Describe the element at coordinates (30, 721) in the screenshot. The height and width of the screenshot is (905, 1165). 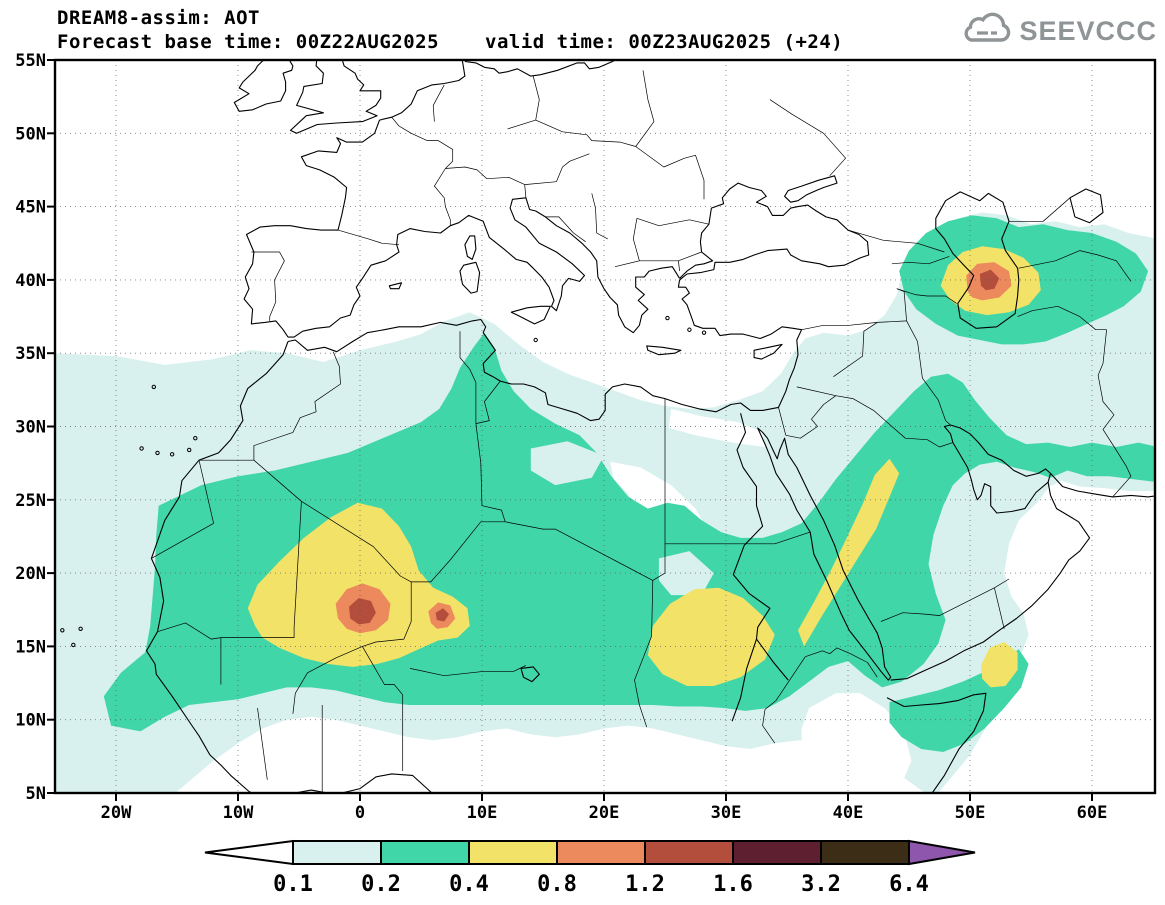
I see `lat-tick-label: 10N` at that location.